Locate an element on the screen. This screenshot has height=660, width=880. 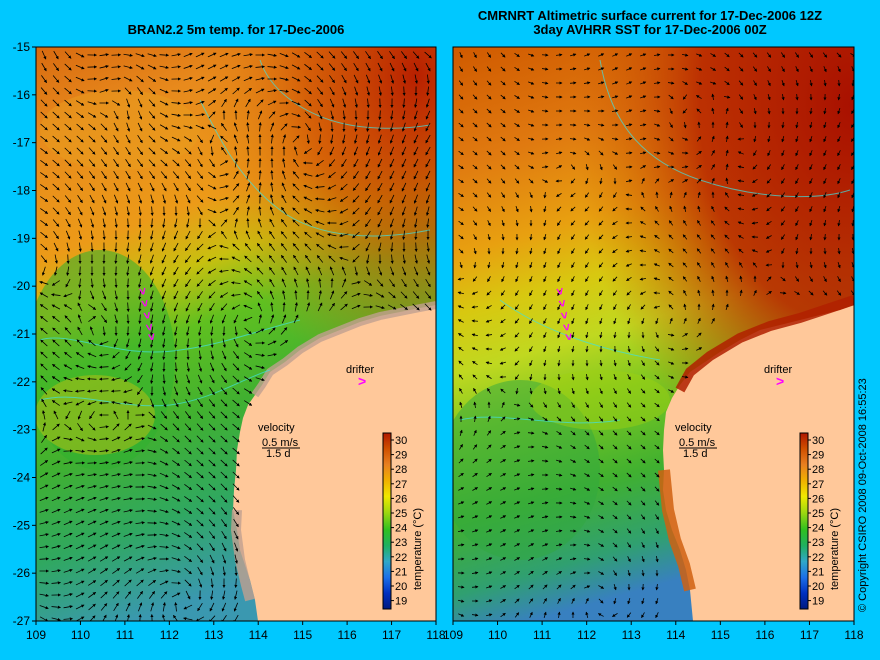
x-tick-label: 113 is located at coordinates (213, 635).